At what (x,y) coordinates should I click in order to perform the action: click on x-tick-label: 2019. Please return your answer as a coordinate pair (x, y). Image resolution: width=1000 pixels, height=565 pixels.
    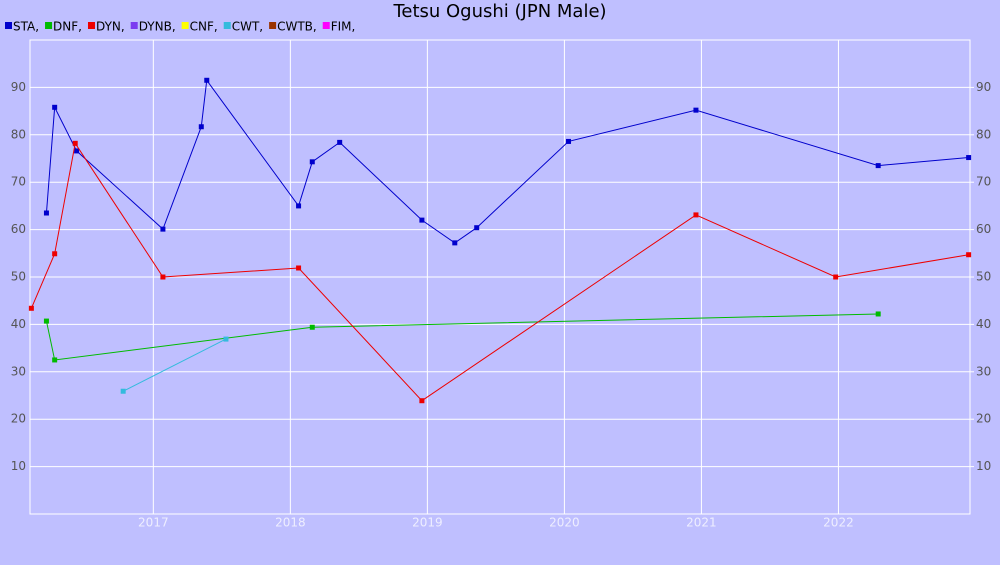
    Looking at the image, I should click on (427, 523).